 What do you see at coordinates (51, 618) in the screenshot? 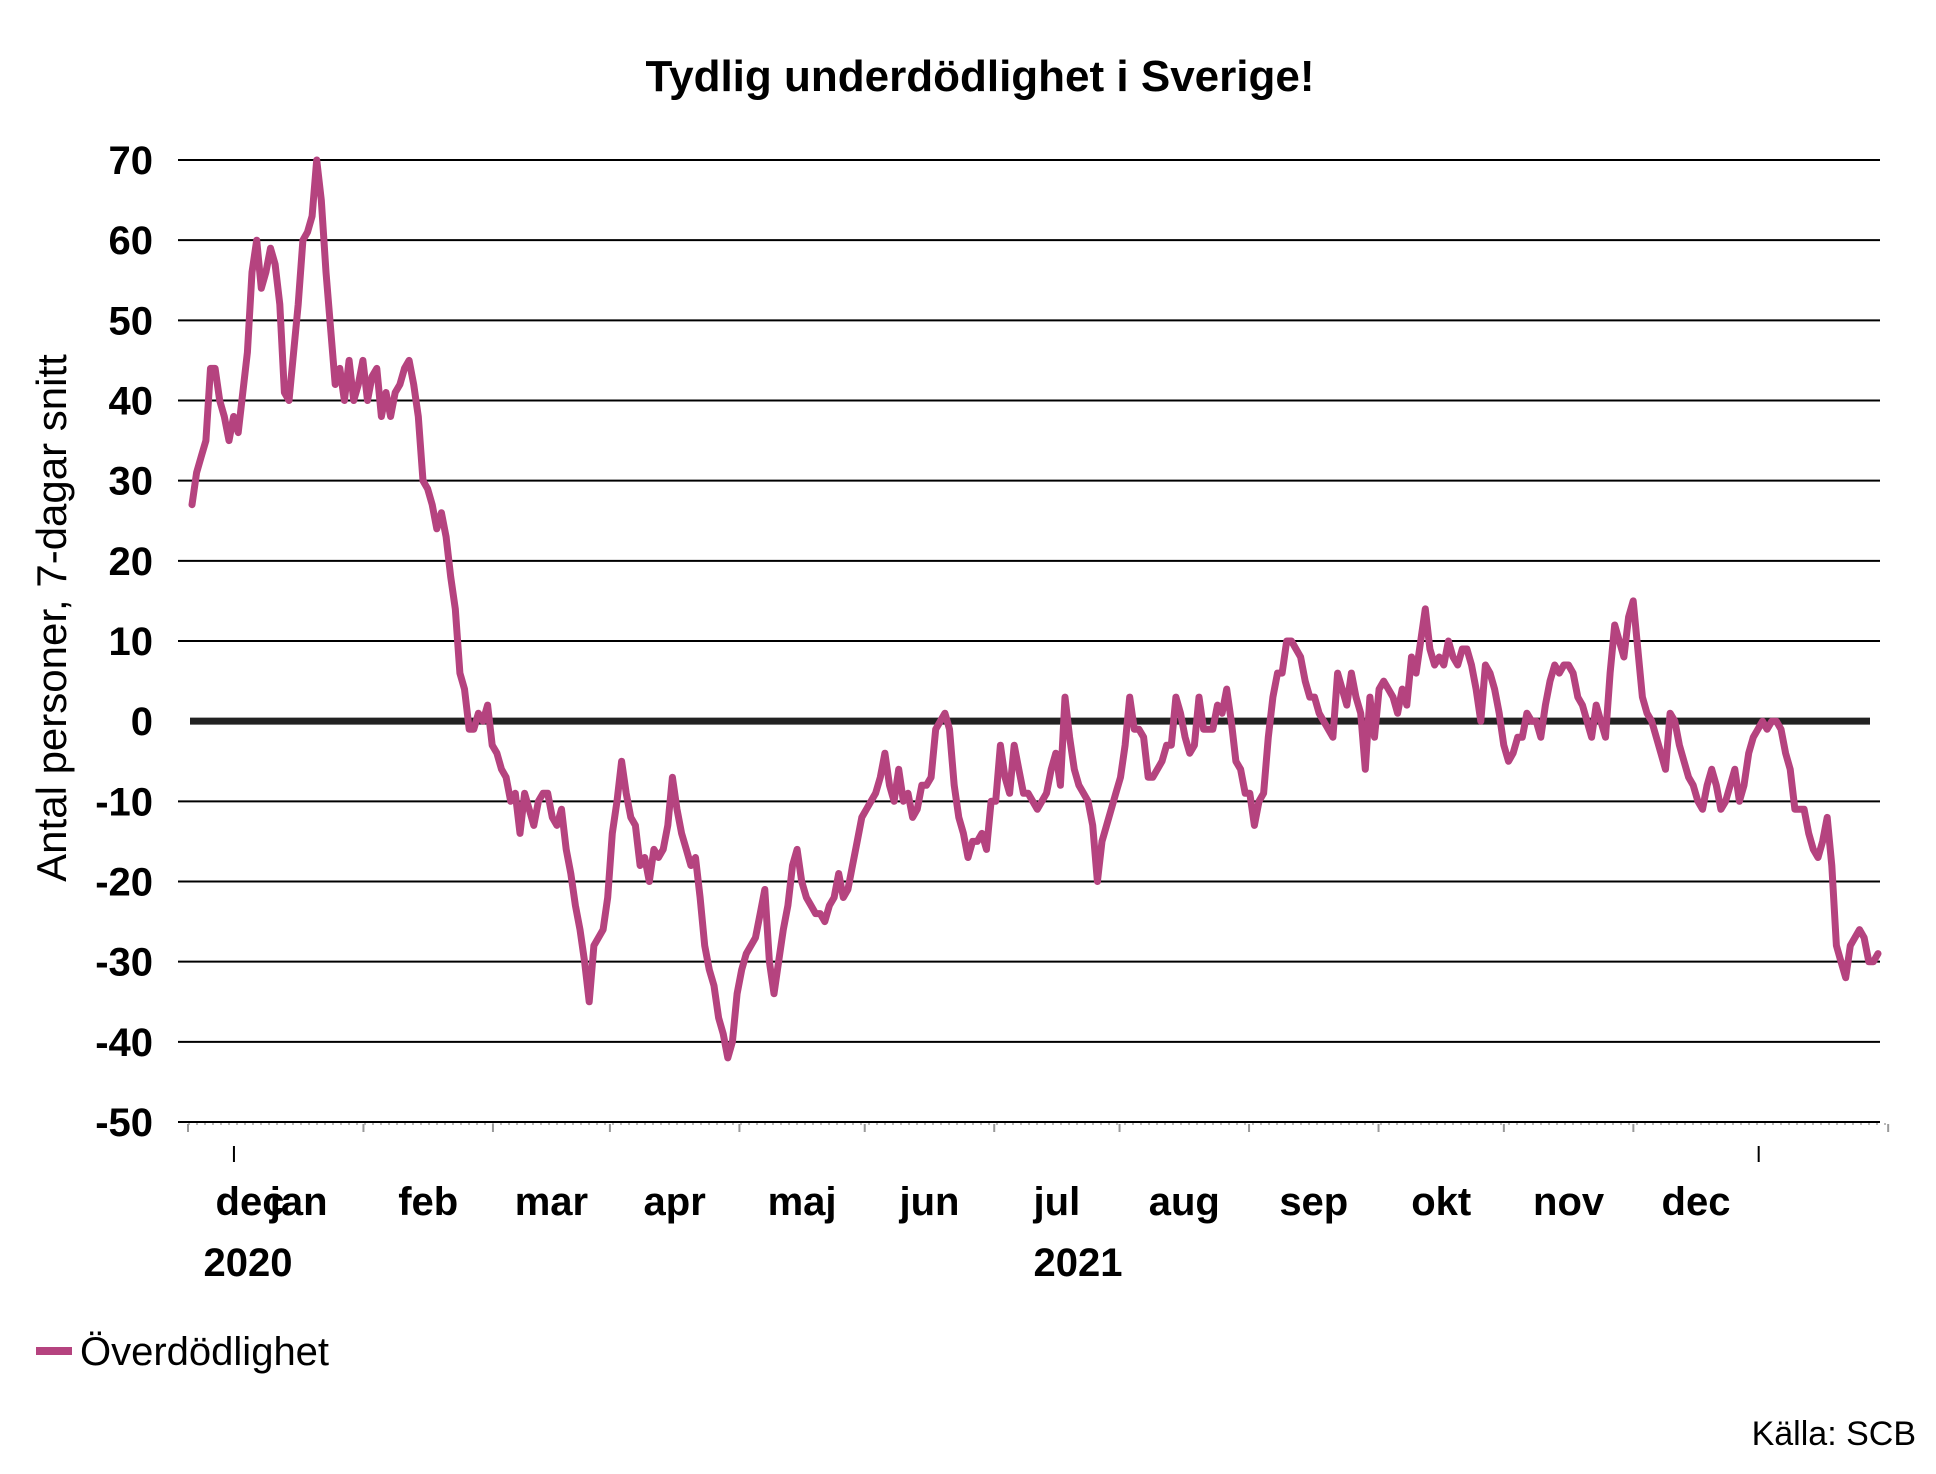
I see `y-axis-label: Antal personer, 7-dagar snitt` at bounding box center [51, 618].